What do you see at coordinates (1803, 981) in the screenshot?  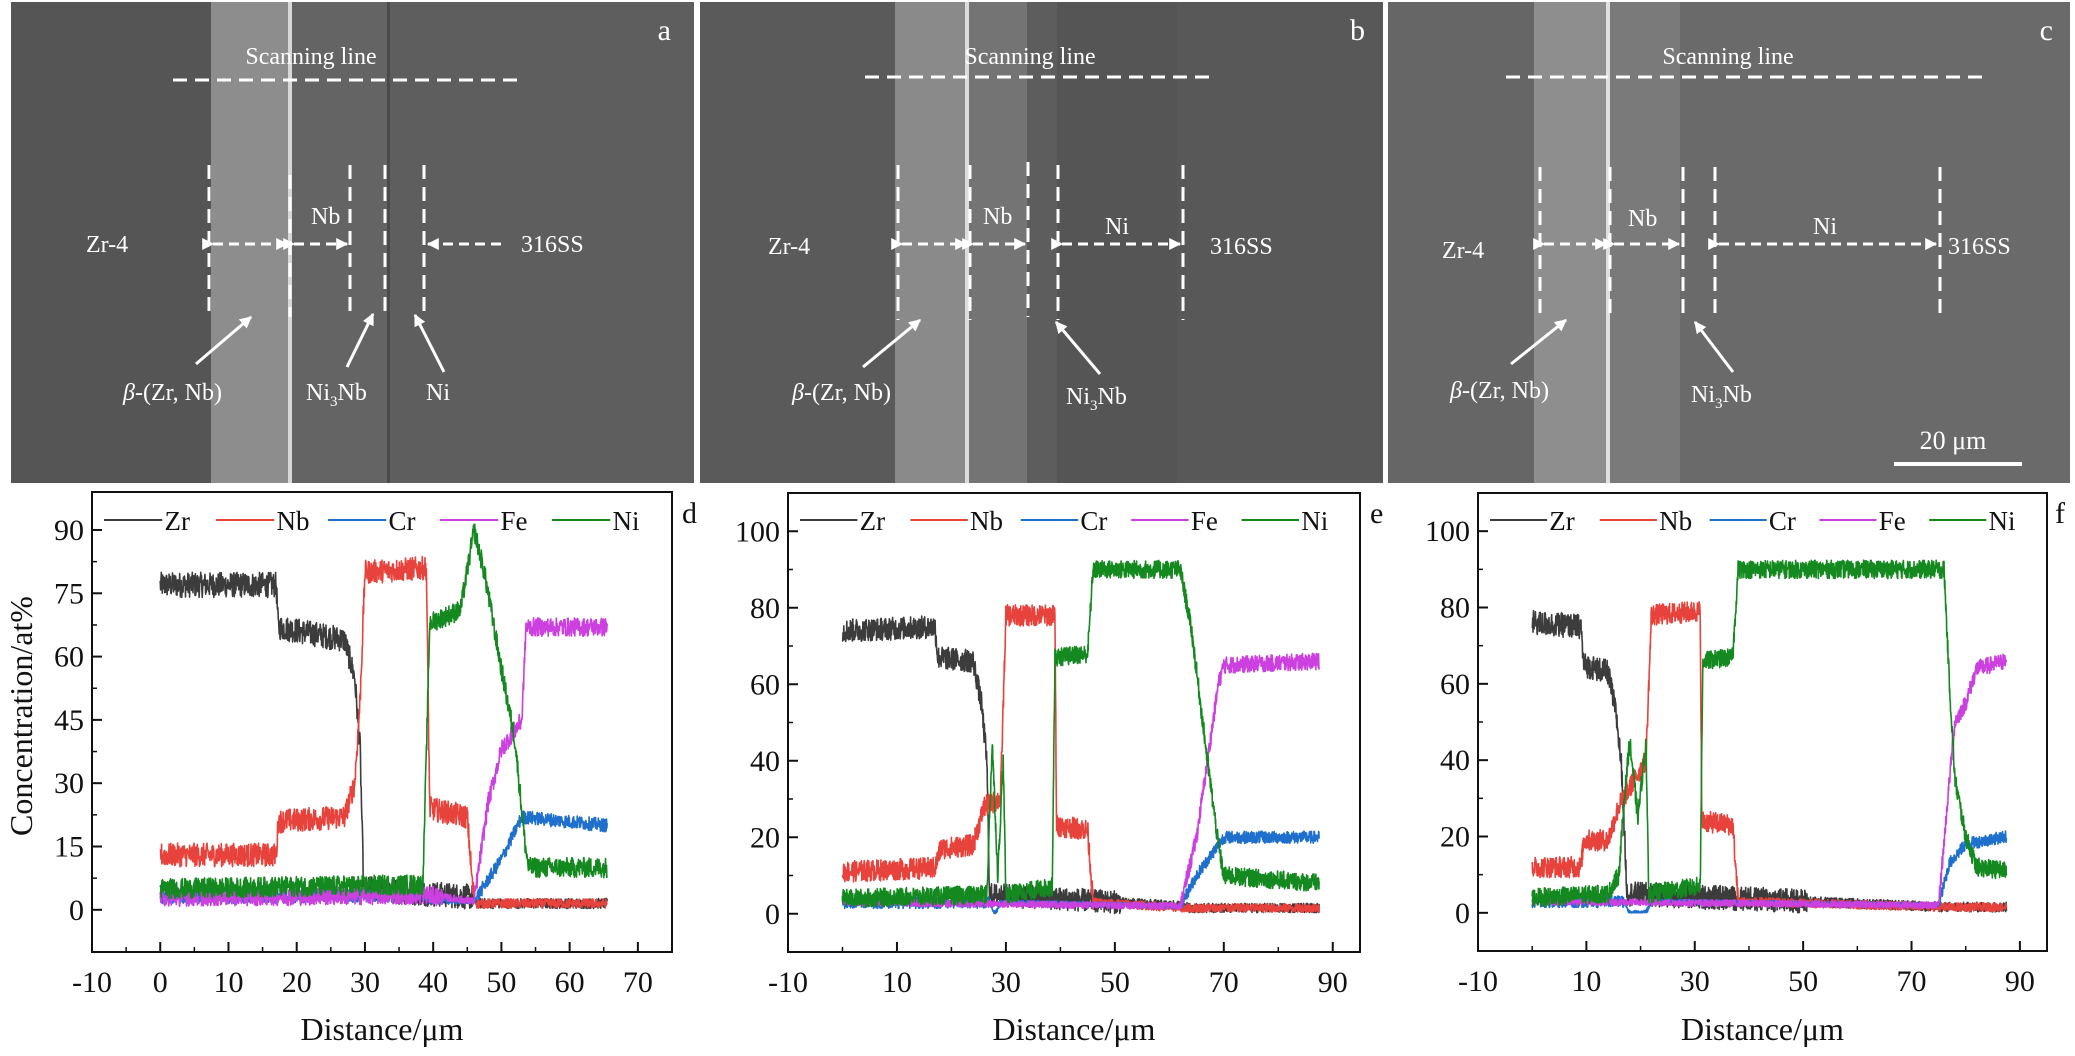 I see `x-tick-label: 50` at bounding box center [1803, 981].